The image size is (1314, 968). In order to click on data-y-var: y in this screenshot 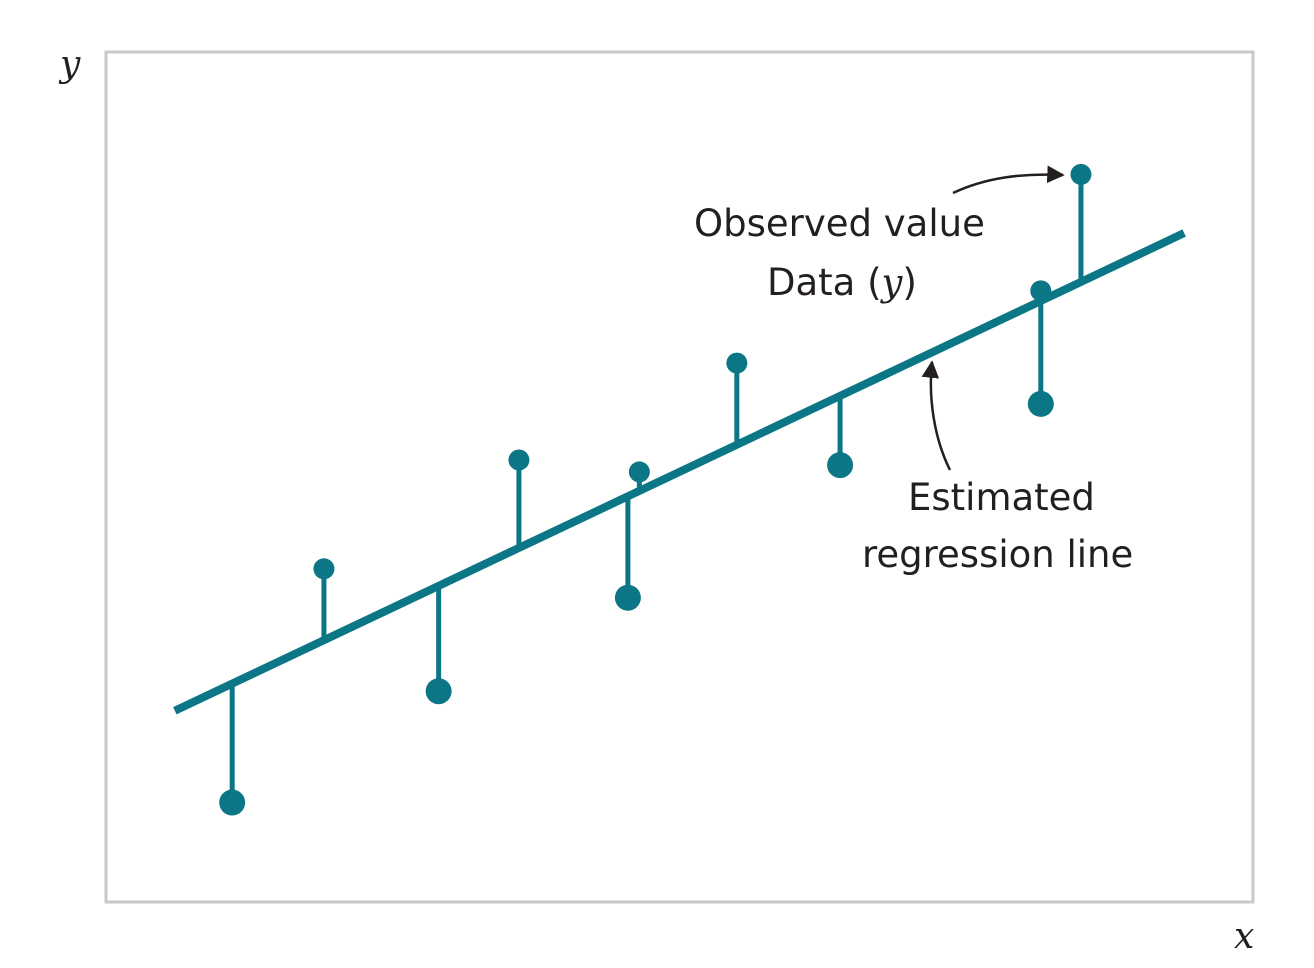, I will do `click(892, 282)`.